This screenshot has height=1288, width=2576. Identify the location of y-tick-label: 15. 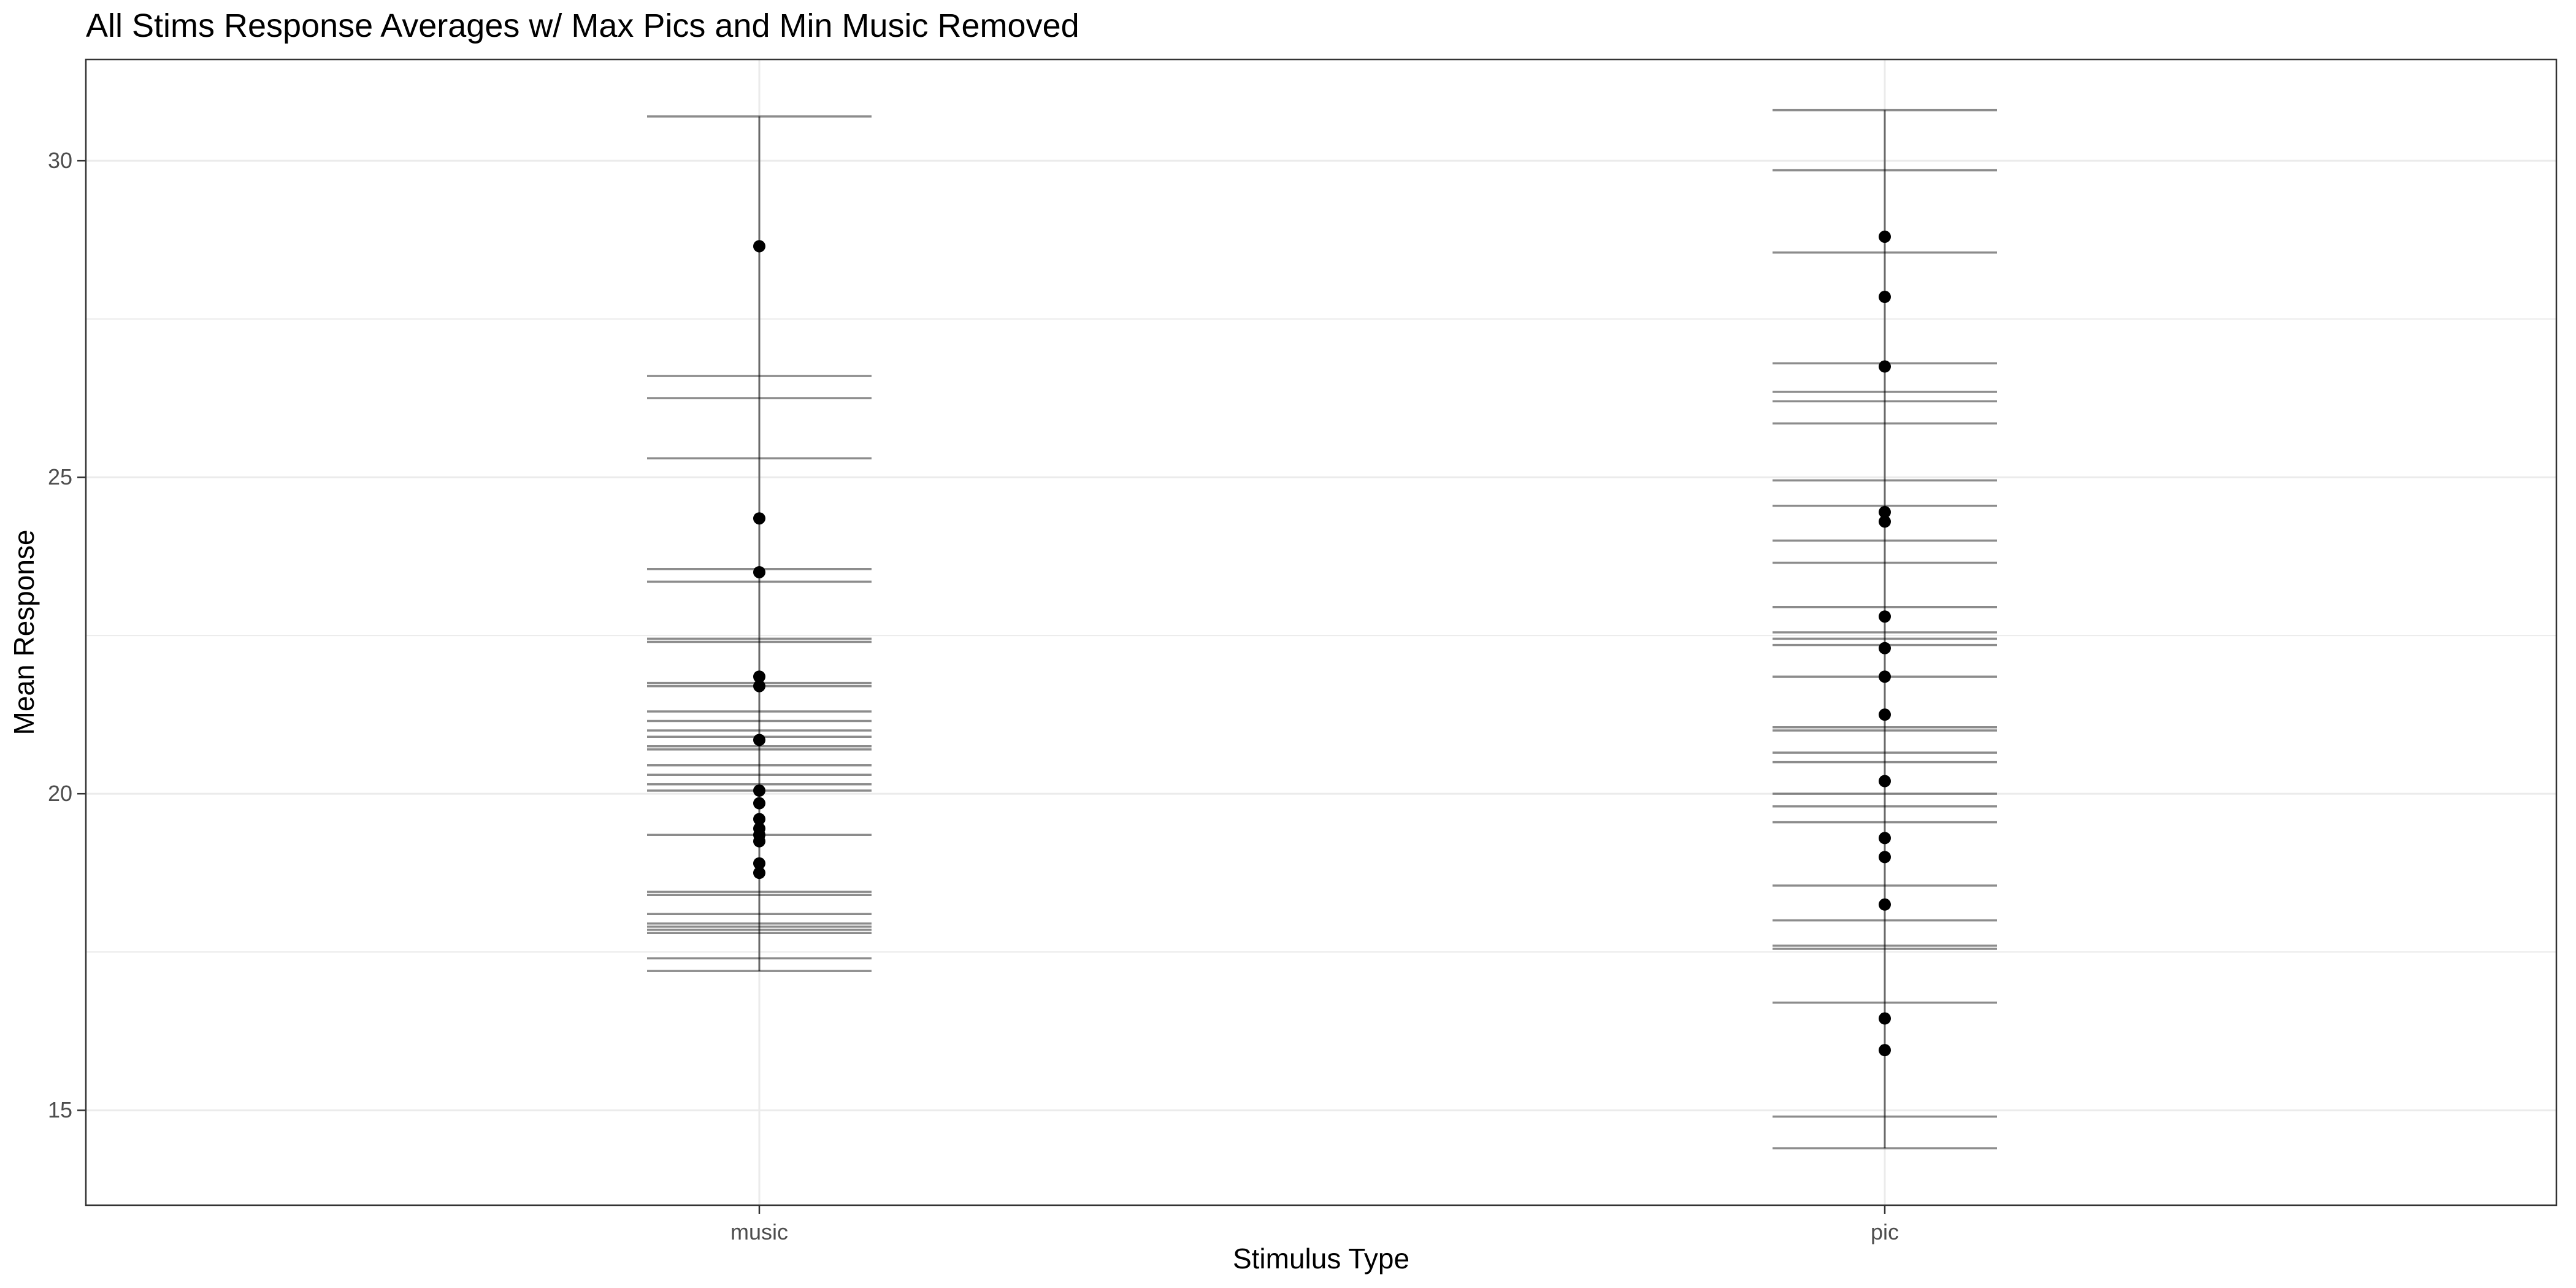
(60, 1109).